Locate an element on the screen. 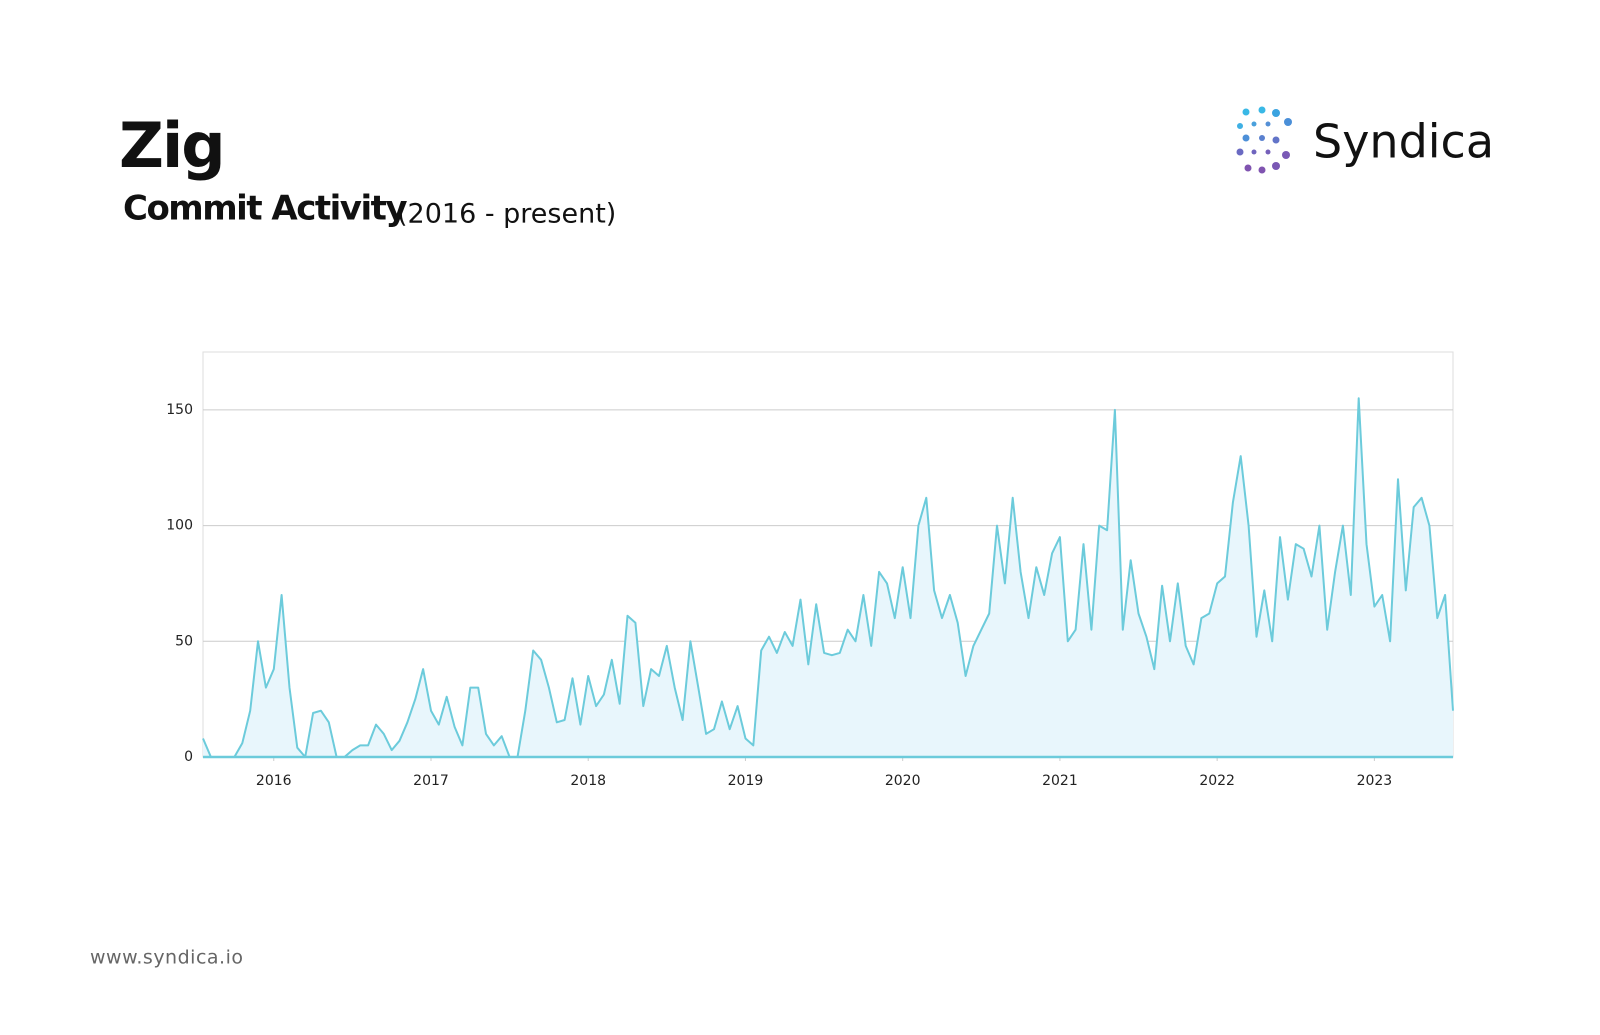 This screenshot has height=1035, width=1600. x-tick-label: 2019 is located at coordinates (746, 781).